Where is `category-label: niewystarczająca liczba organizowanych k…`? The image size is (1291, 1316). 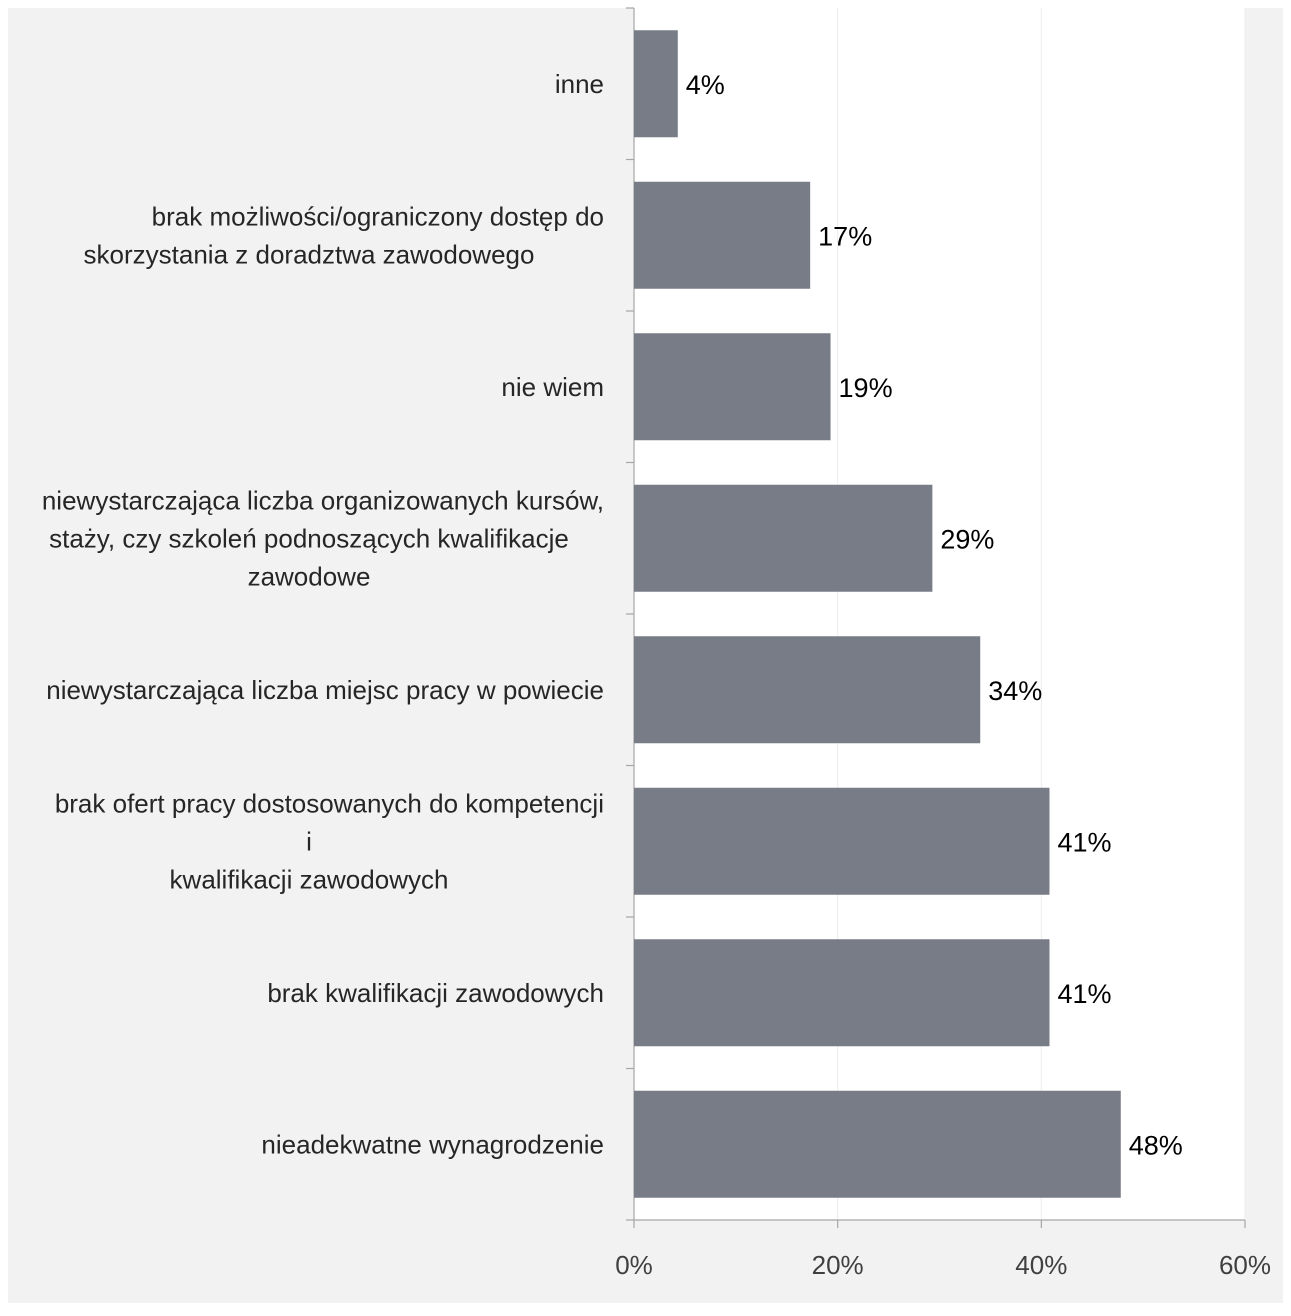
category-label: niewystarczająca liczba organizowanych k… is located at coordinates (323, 500).